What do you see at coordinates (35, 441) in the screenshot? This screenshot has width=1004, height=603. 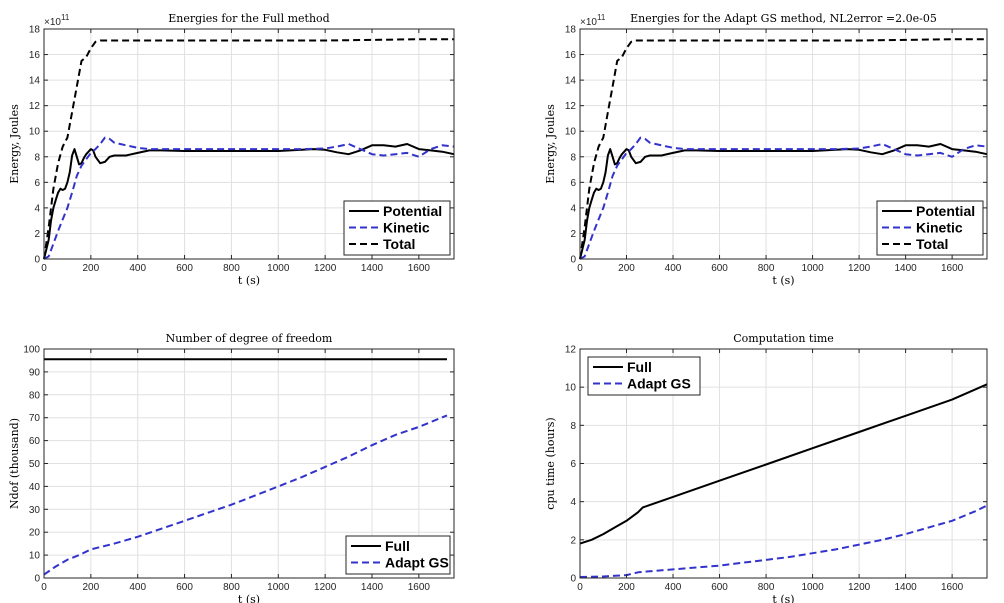 I see `y-tick-label: 60` at bounding box center [35, 441].